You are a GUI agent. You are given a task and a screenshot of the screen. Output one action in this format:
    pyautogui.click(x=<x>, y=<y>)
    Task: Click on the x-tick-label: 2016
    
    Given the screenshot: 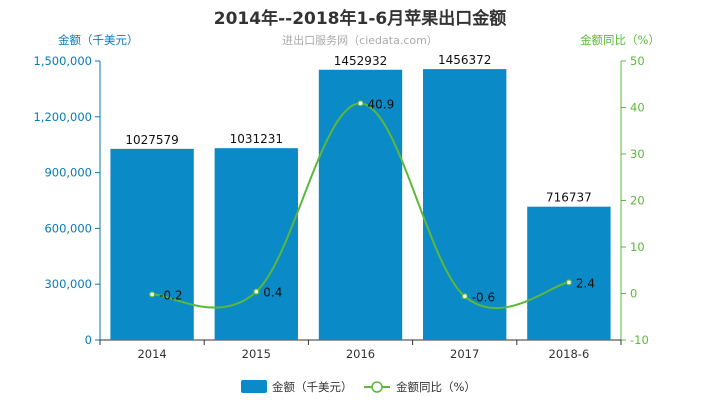 What is the action you would take?
    pyautogui.click(x=360, y=354)
    